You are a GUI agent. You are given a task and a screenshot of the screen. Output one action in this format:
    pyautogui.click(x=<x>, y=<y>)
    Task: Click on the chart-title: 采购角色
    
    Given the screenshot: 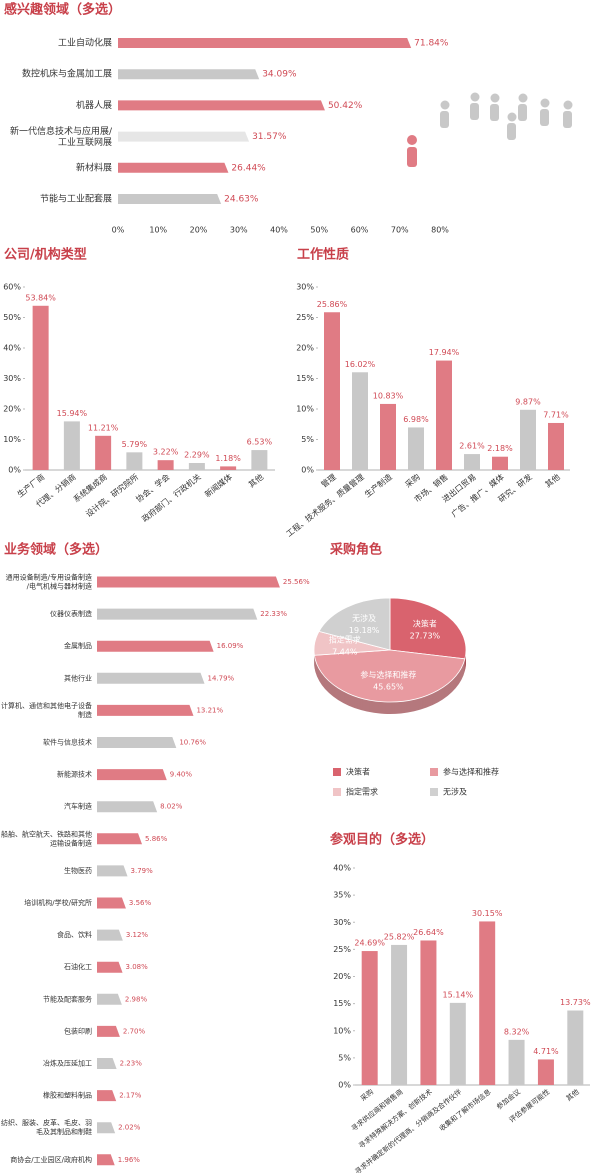 What is the action you would take?
    pyautogui.click(x=355, y=550)
    